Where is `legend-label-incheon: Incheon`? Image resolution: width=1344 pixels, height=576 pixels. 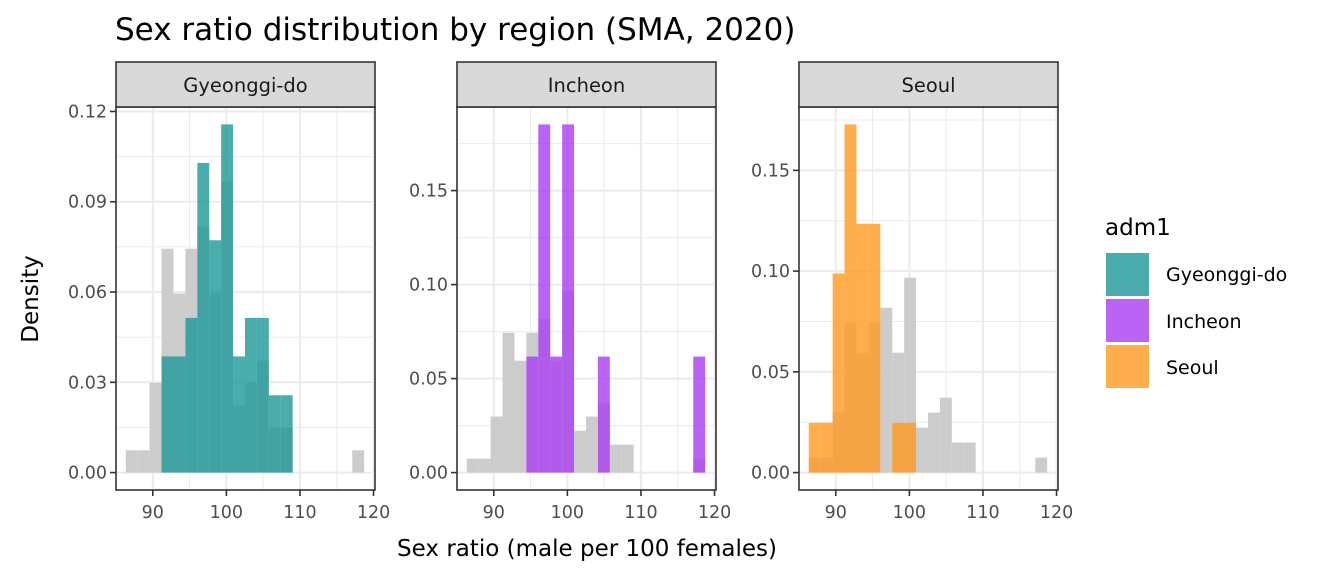
legend-label-incheon: Incheon is located at coordinates (1204, 322).